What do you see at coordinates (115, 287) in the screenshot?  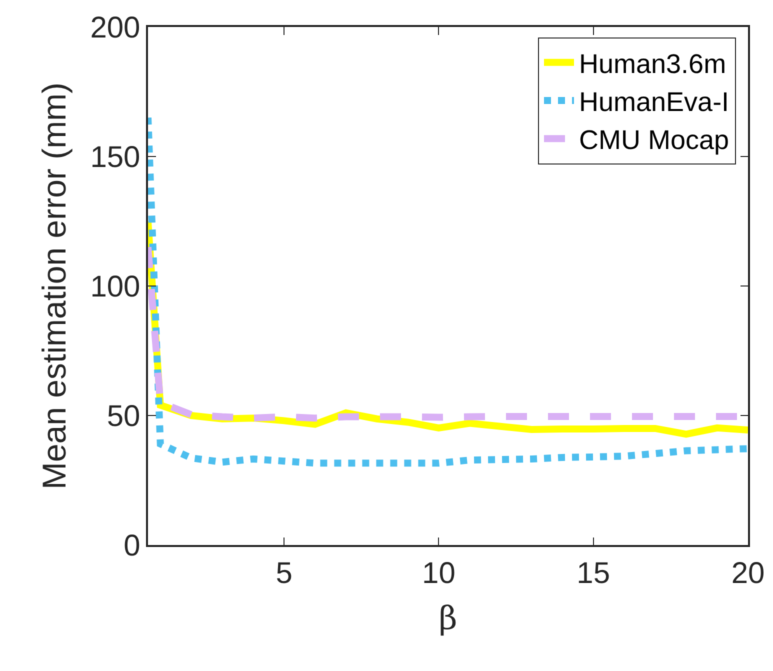 I see `y-tick-label: 100` at bounding box center [115, 287].